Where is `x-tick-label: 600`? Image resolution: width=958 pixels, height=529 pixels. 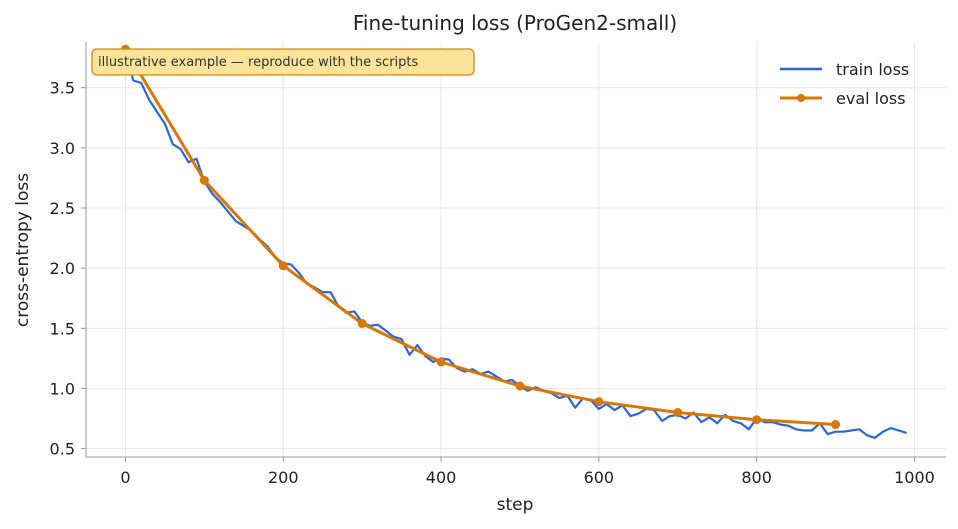 x-tick-label: 600 is located at coordinates (599, 477).